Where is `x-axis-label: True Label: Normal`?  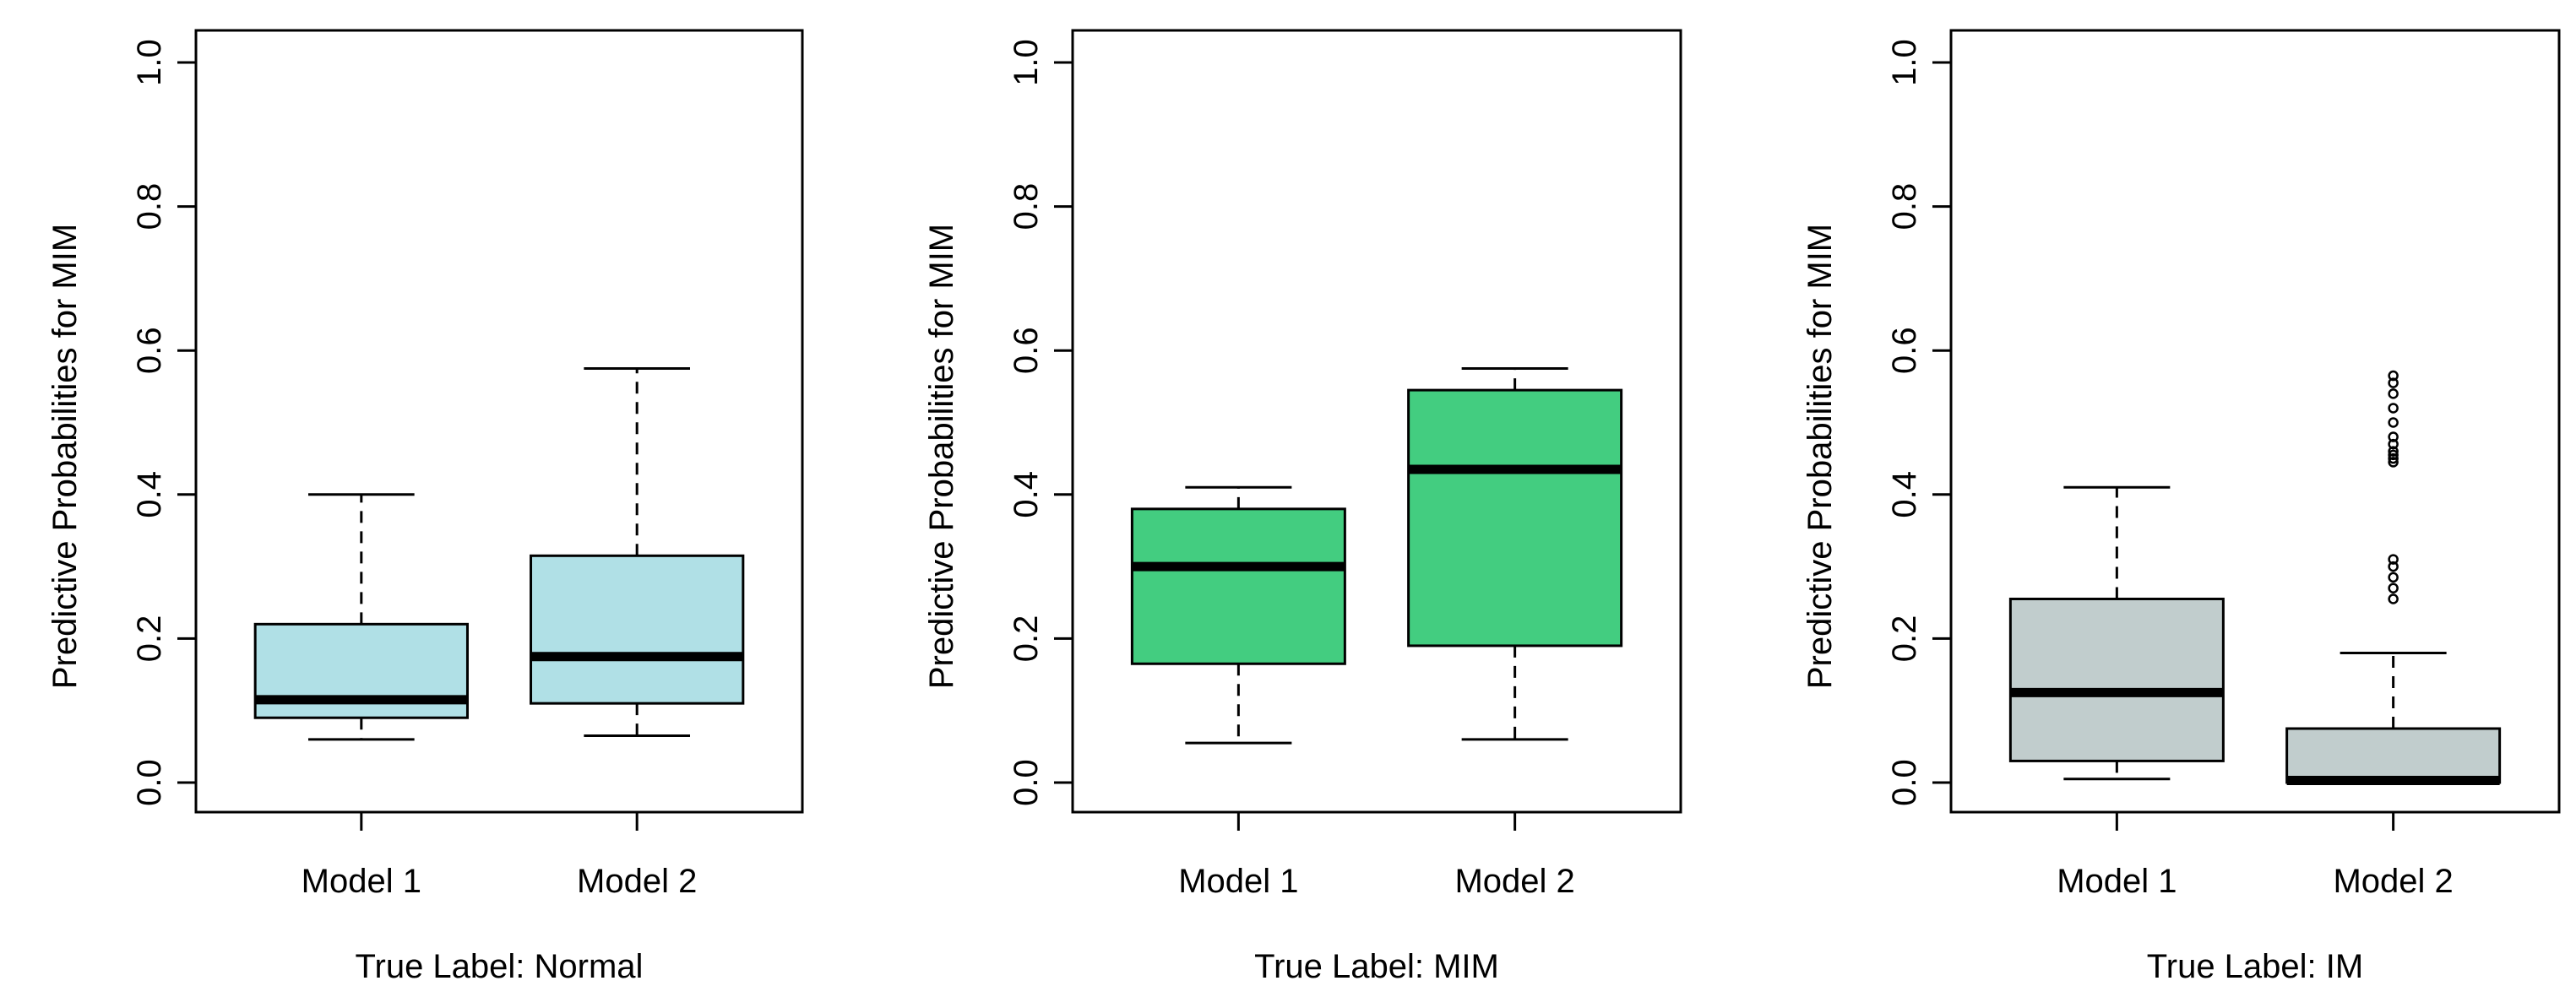 x-axis-label: True Label: Normal is located at coordinates (500, 966).